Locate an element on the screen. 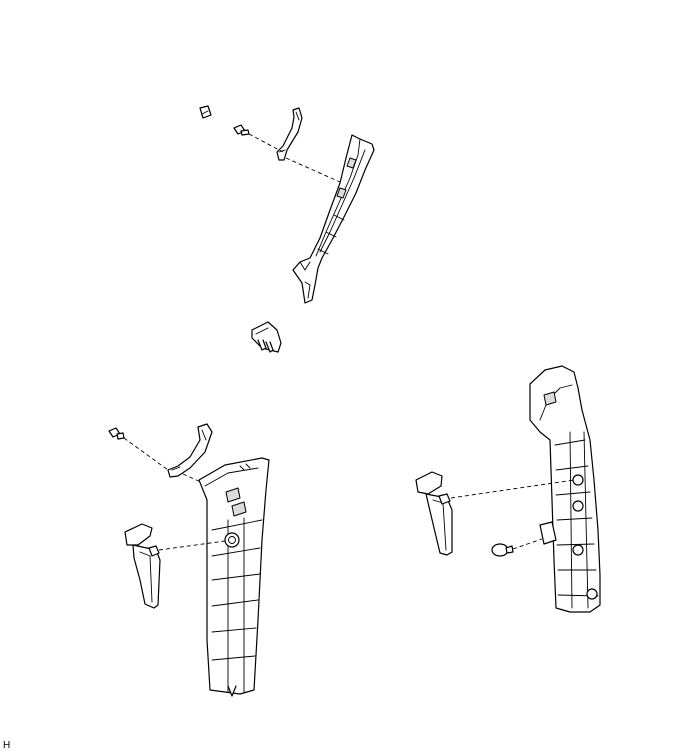 The image size is (688, 755). document-code: H is located at coordinates (7, 745).